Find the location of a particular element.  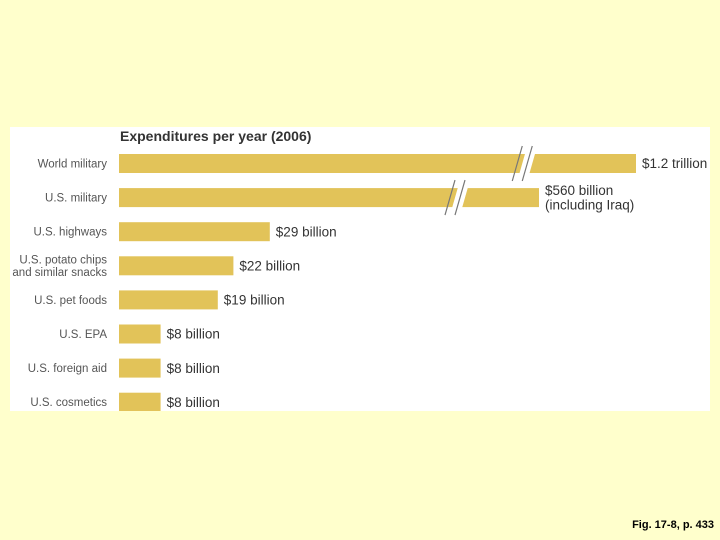

category-label: U.S. highways is located at coordinates (70, 233).